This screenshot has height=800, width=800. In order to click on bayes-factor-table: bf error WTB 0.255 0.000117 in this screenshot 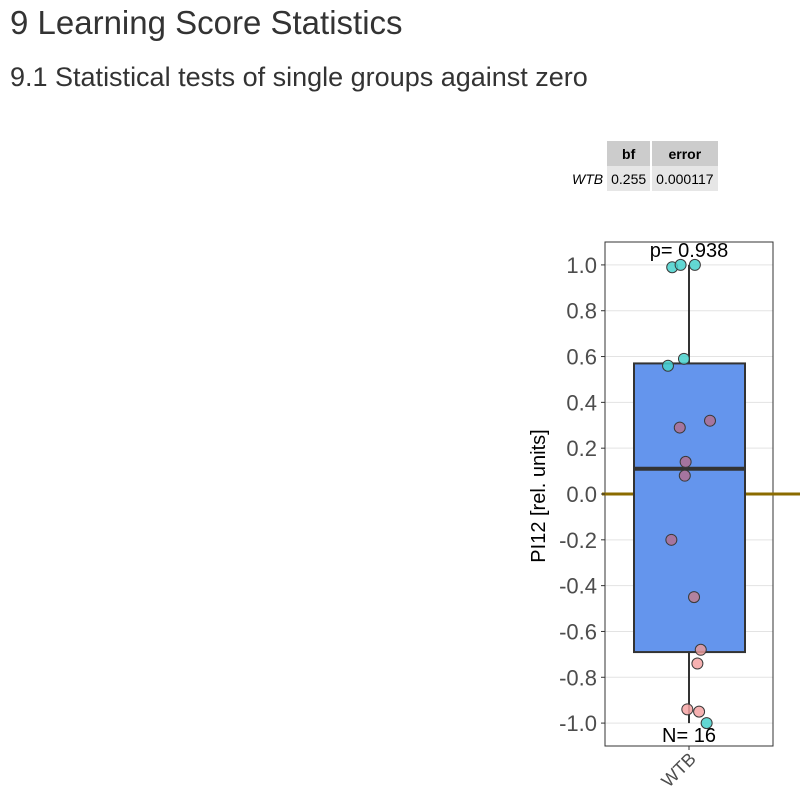, I will do `click(643, 166)`.